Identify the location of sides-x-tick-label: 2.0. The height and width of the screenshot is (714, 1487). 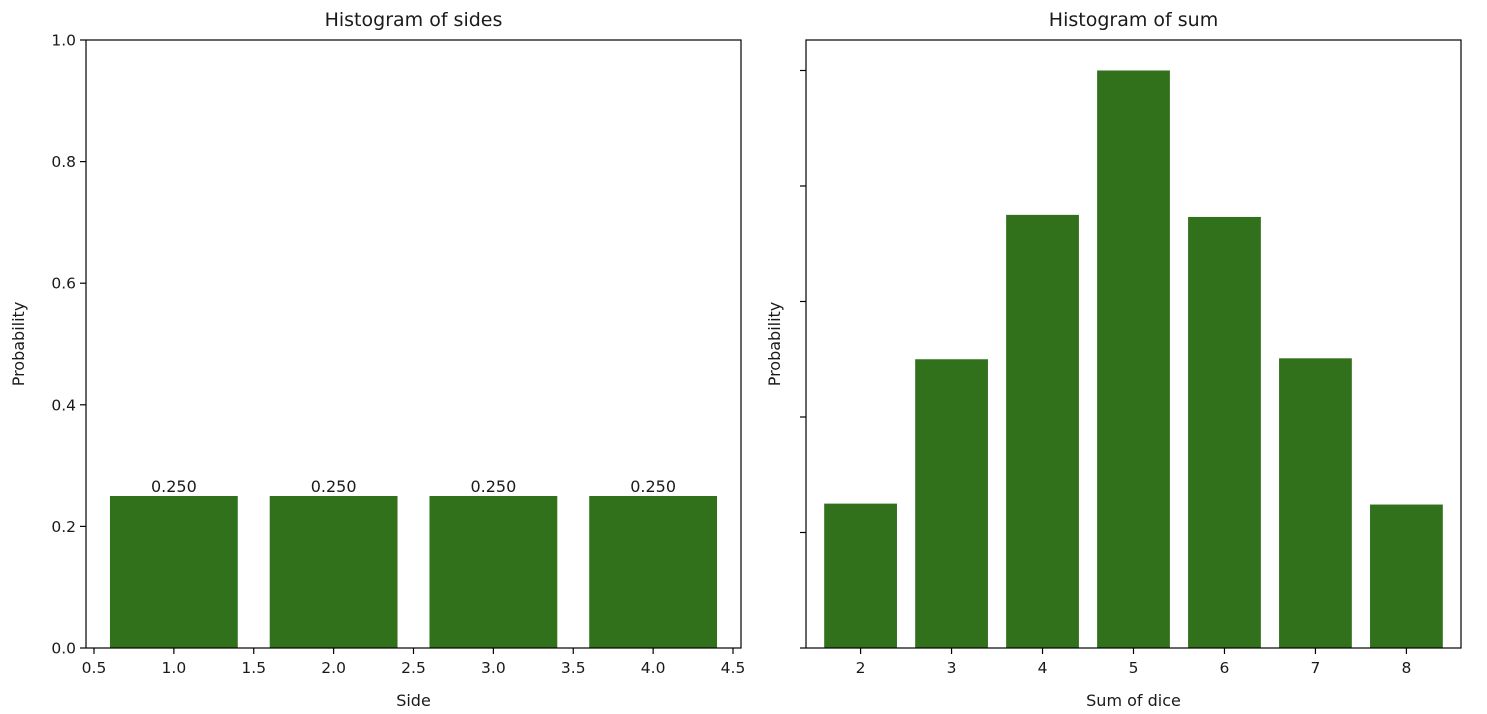
(333, 668).